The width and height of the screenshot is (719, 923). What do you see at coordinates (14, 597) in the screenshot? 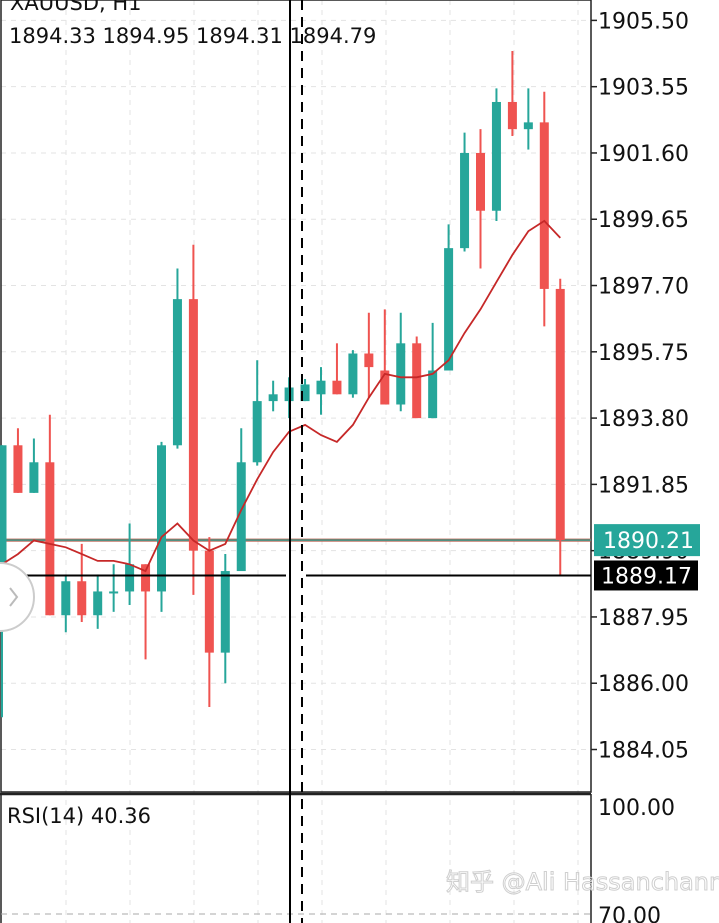
I see `chevron-right-icon` at bounding box center [14, 597].